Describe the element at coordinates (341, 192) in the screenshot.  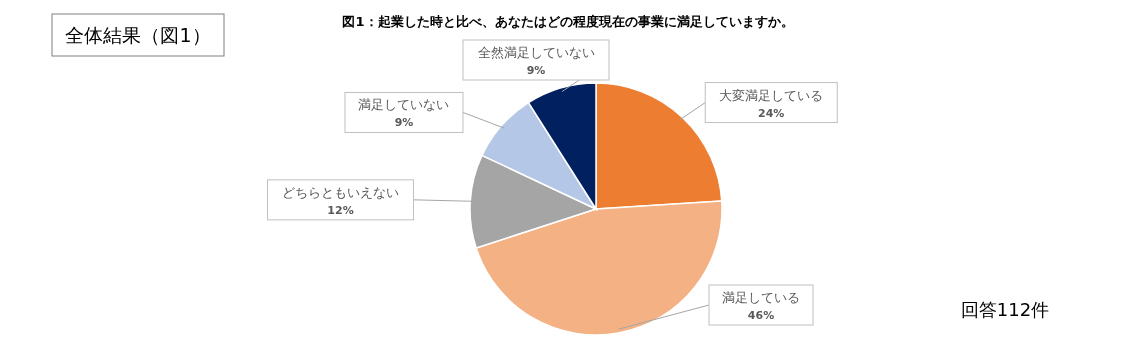
I see `slice-label: どちらともいえない` at that location.